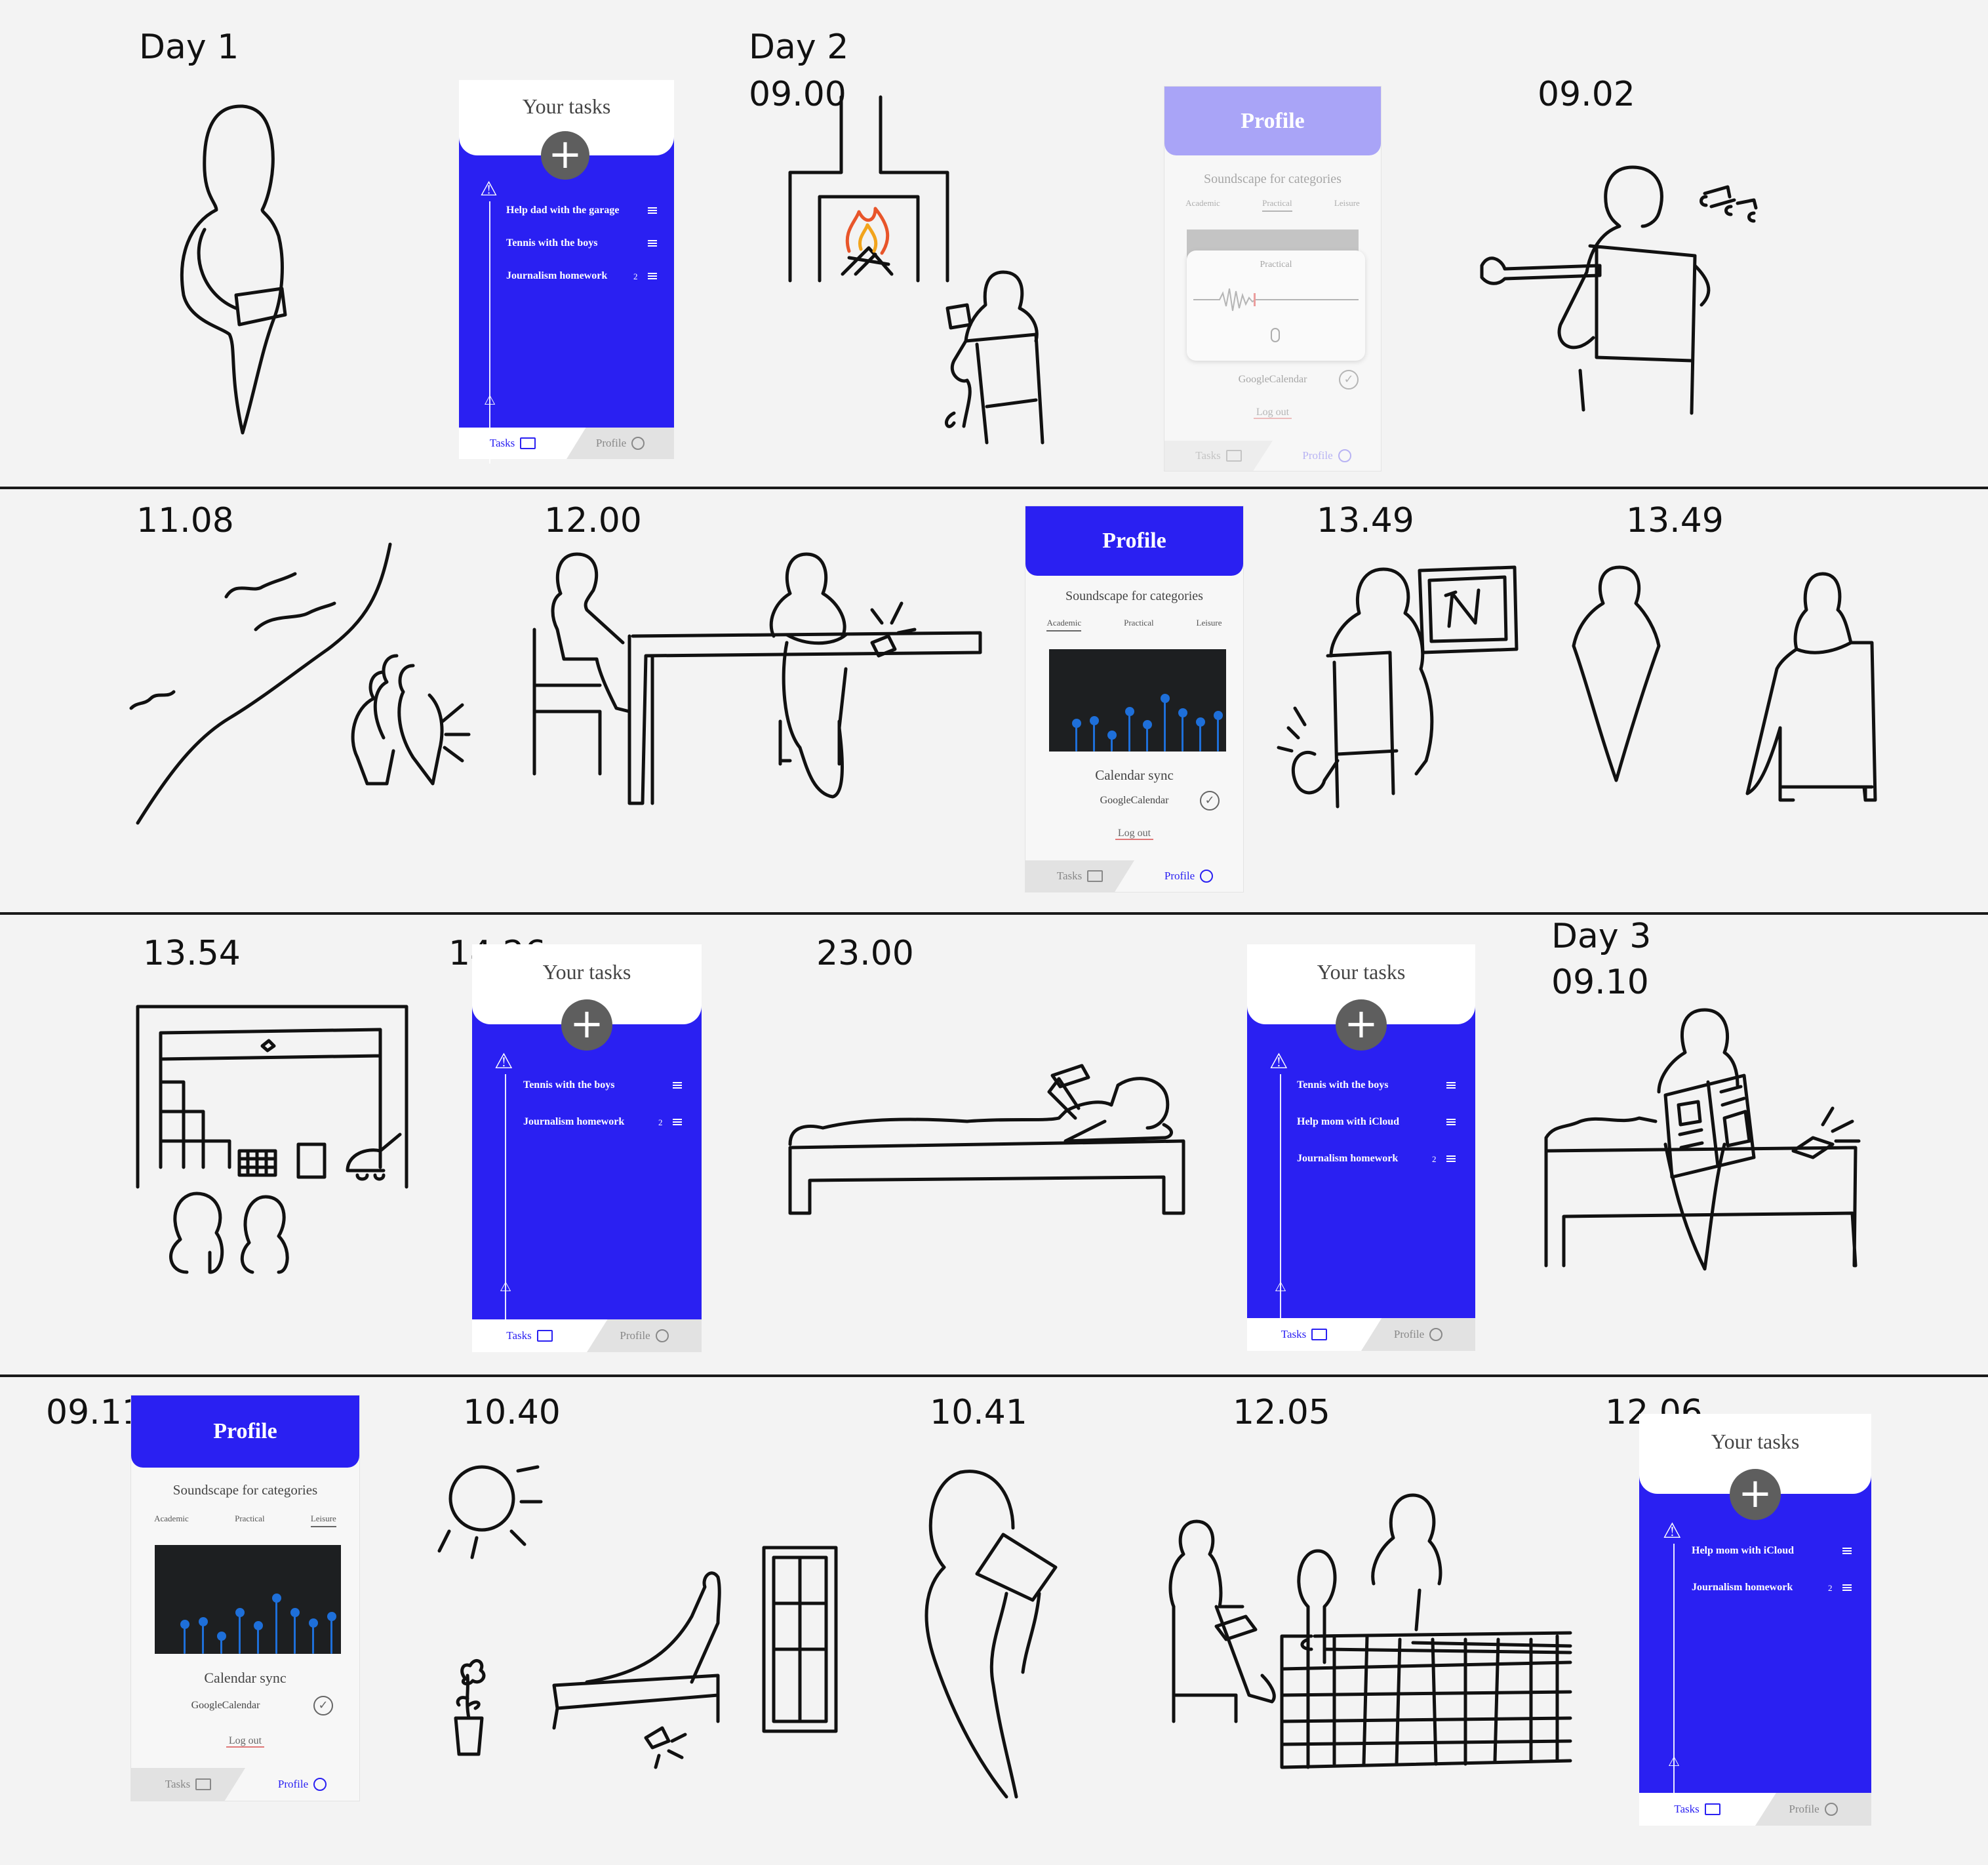 The width and height of the screenshot is (1988, 1865). Describe the element at coordinates (1273, 179) in the screenshot. I see `soundscape-subtitle: Soundscape for categories` at that location.